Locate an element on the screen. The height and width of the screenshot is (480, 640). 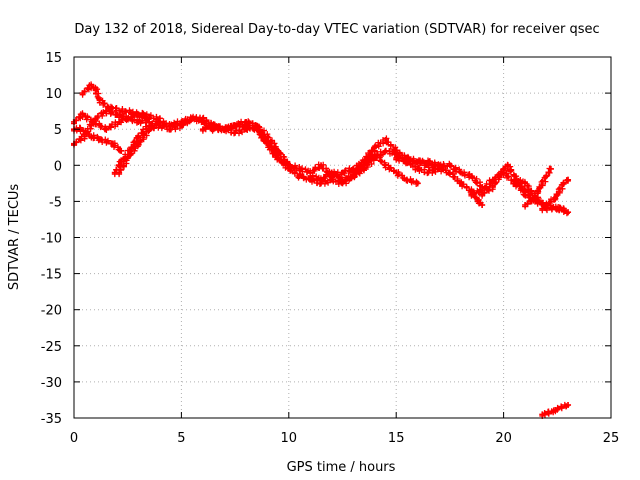
y-tick-label: 0 is located at coordinates (58, 166).